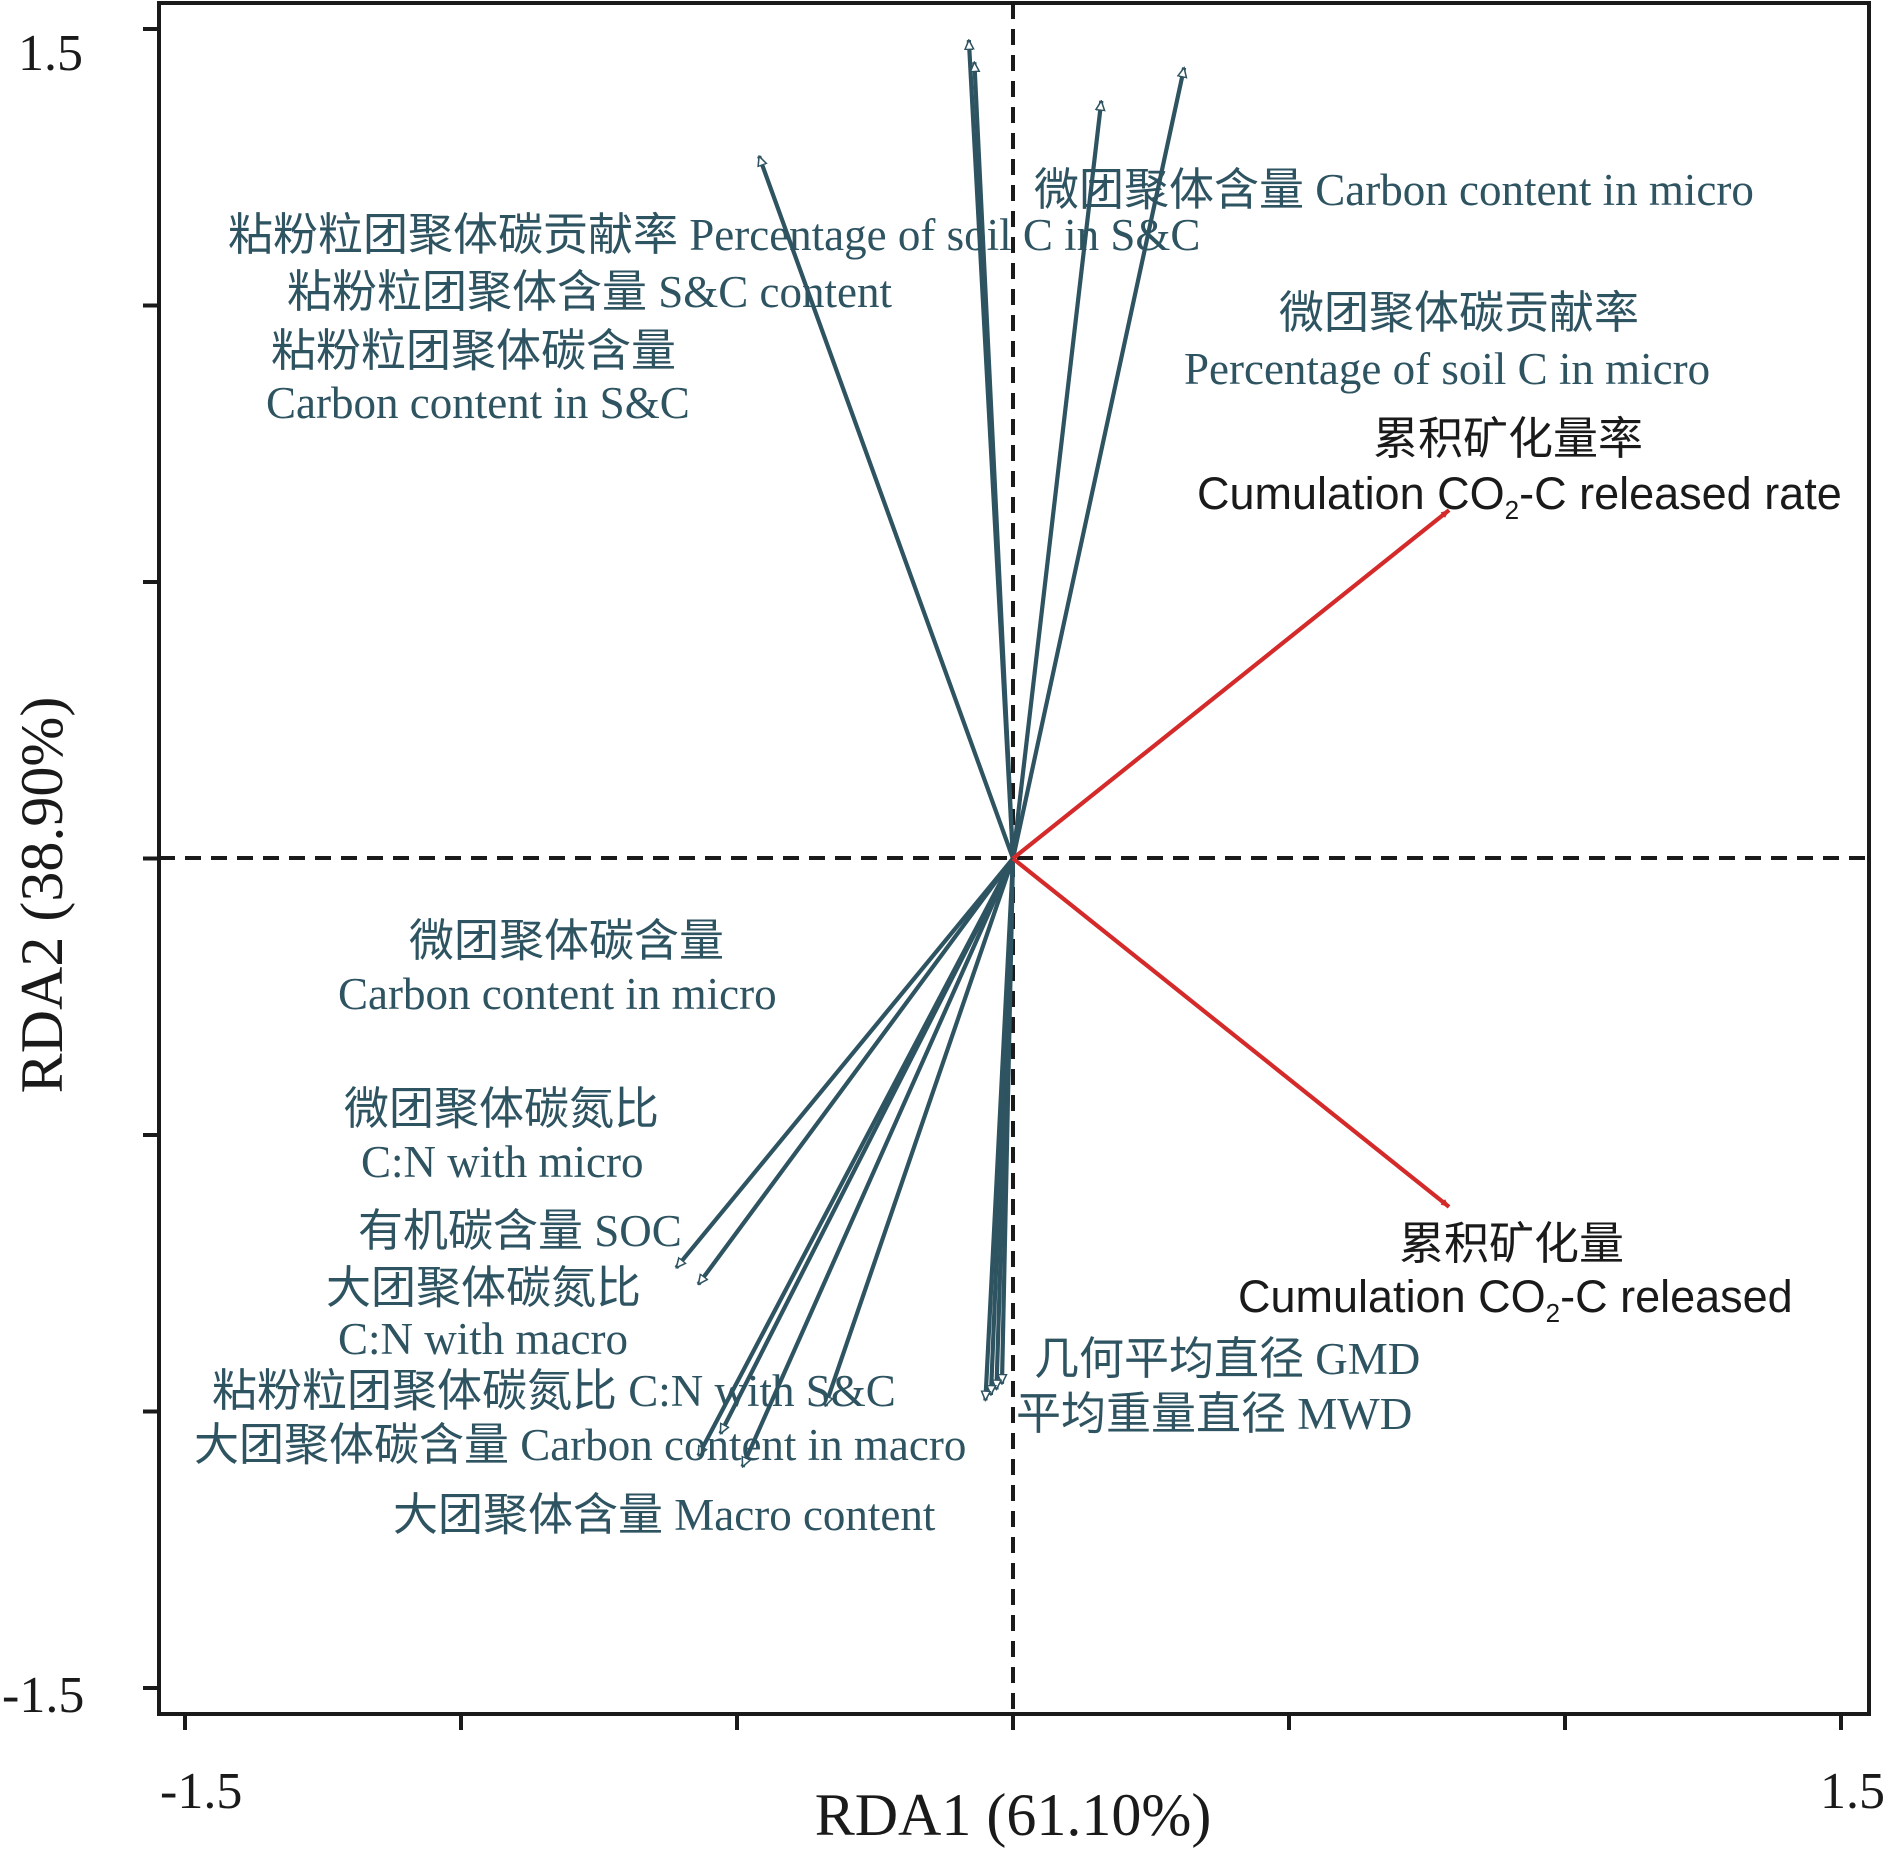 The height and width of the screenshot is (1850, 1899). I want to click on label-carbon-micro-cn: 微团聚体碳含量, so click(566, 941).